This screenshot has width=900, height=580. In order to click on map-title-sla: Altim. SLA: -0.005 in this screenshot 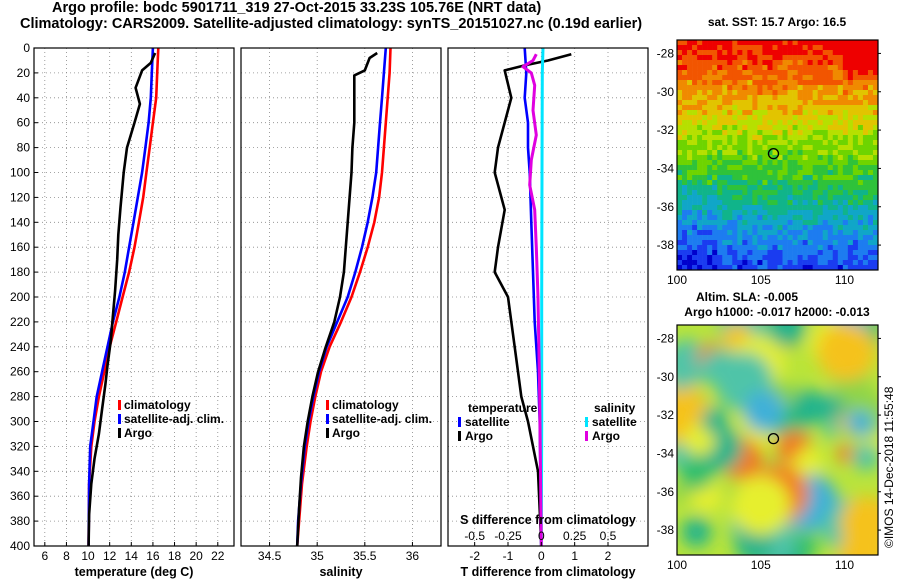, I will do `click(747, 297)`.